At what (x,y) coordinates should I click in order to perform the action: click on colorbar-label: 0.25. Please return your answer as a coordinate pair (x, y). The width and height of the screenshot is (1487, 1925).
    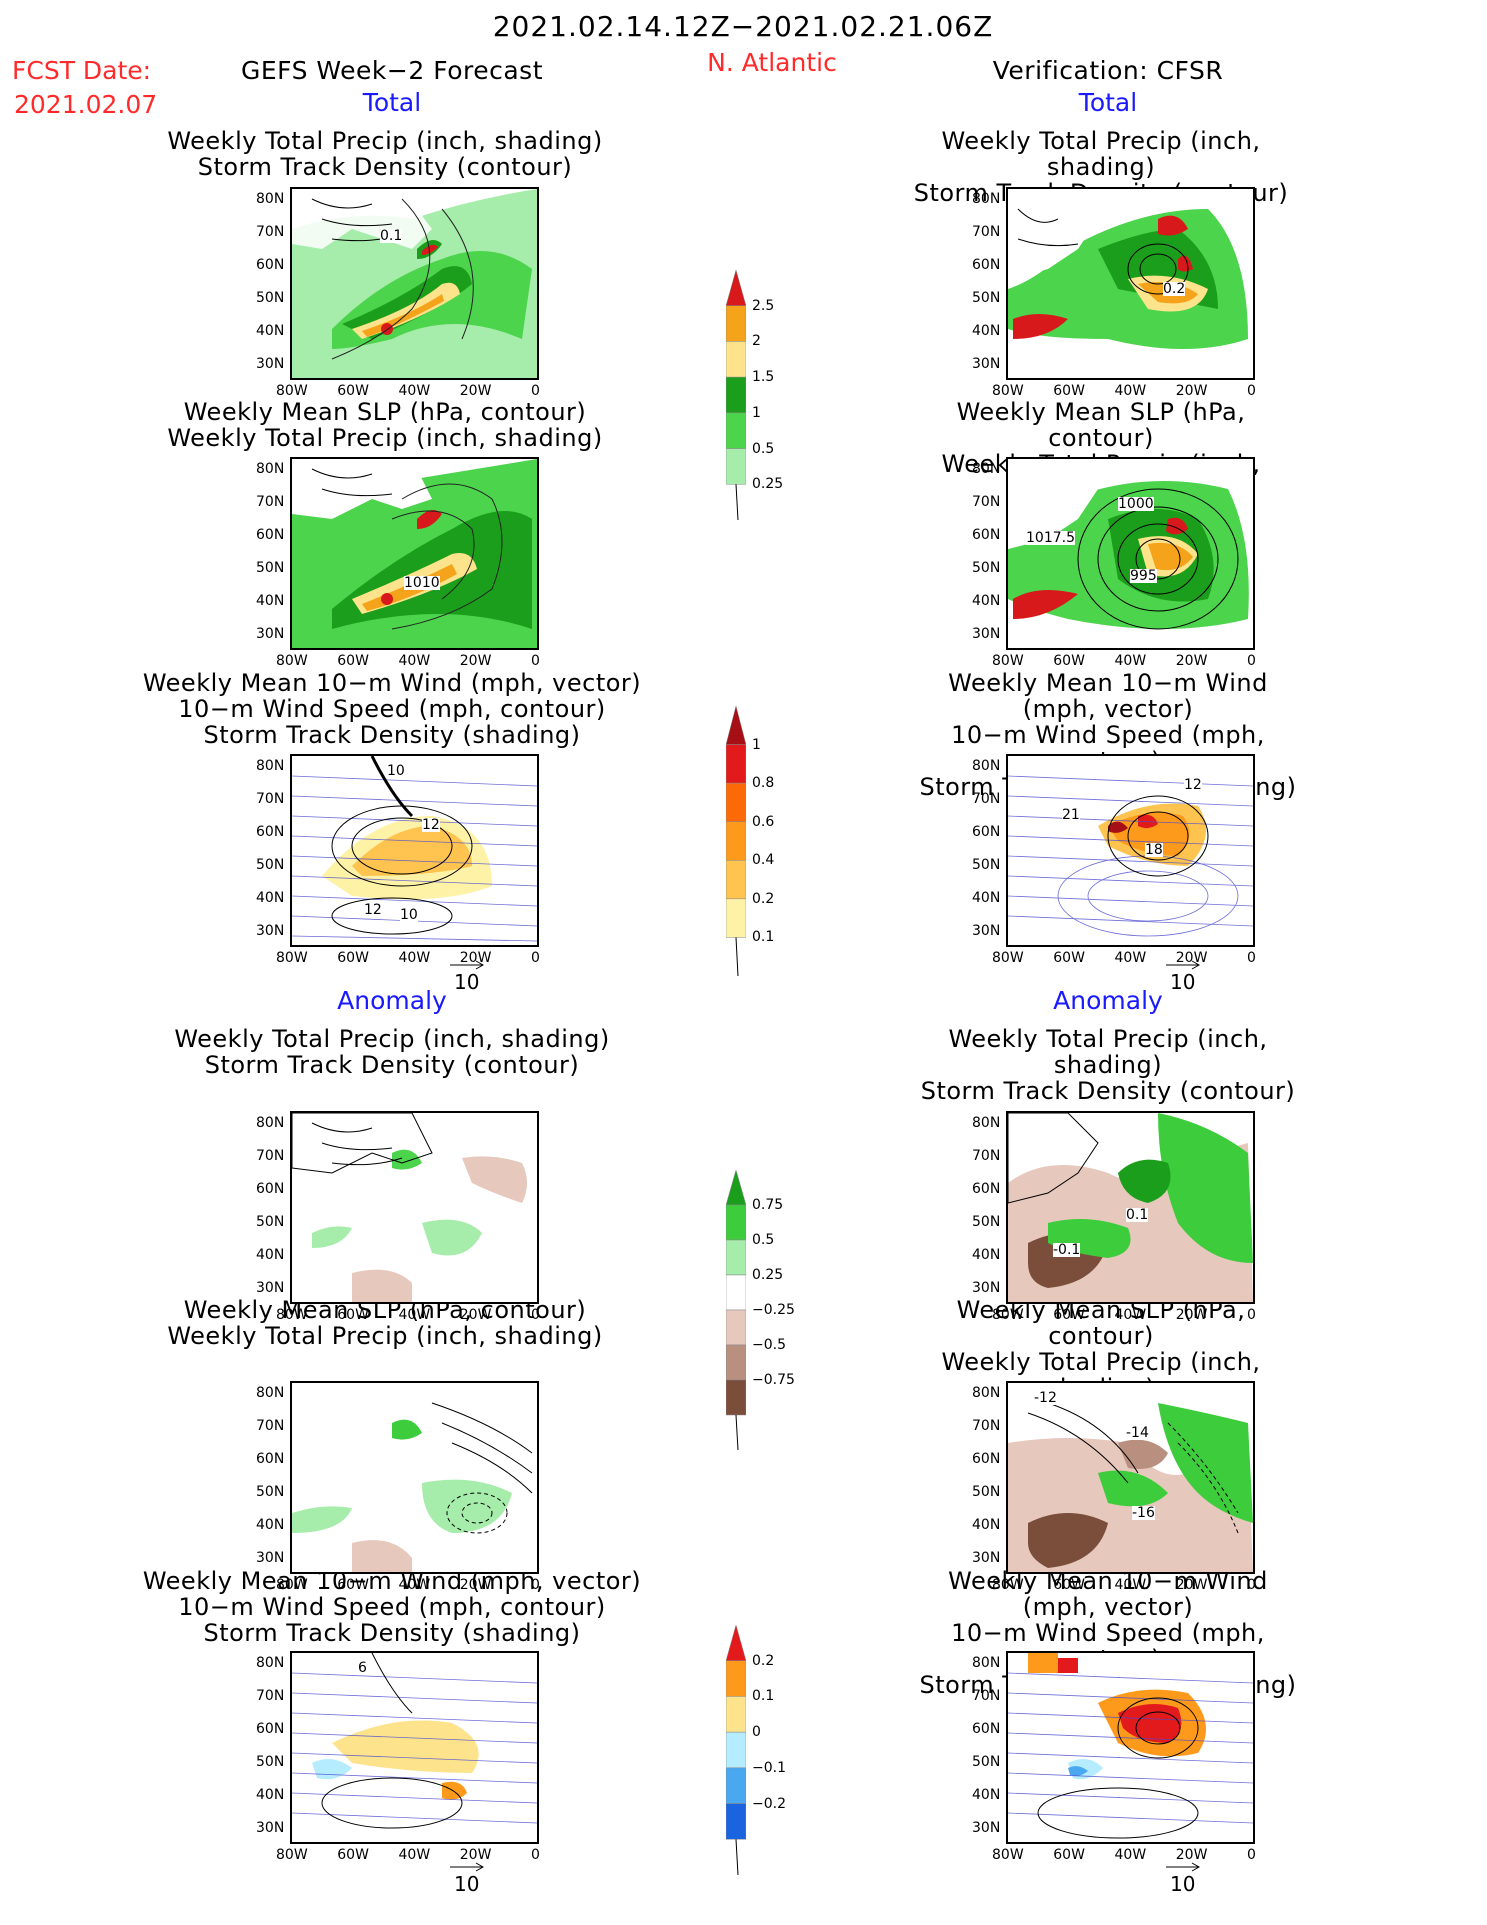
    Looking at the image, I should click on (768, 1275).